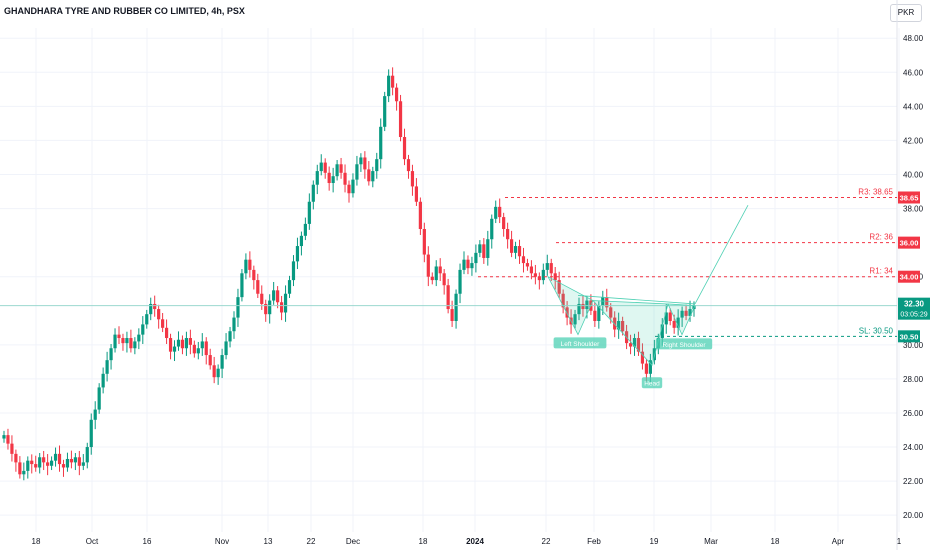 The height and width of the screenshot is (550, 932). What do you see at coordinates (906, 13) in the screenshot?
I see `currency-button: PKR` at bounding box center [906, 13].